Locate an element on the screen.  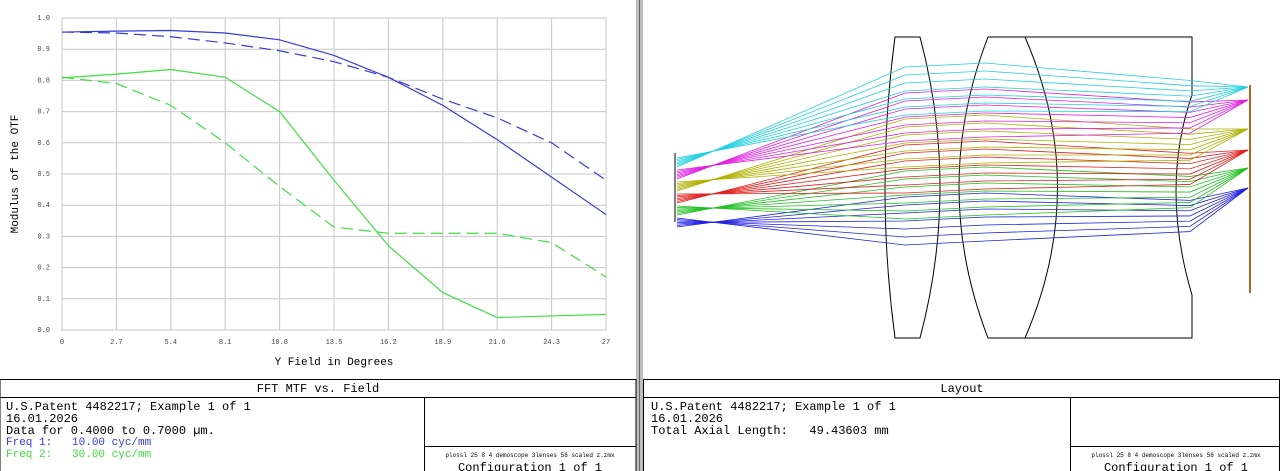
x-tick-label: 21.6 is located at coordinates (497, 343).